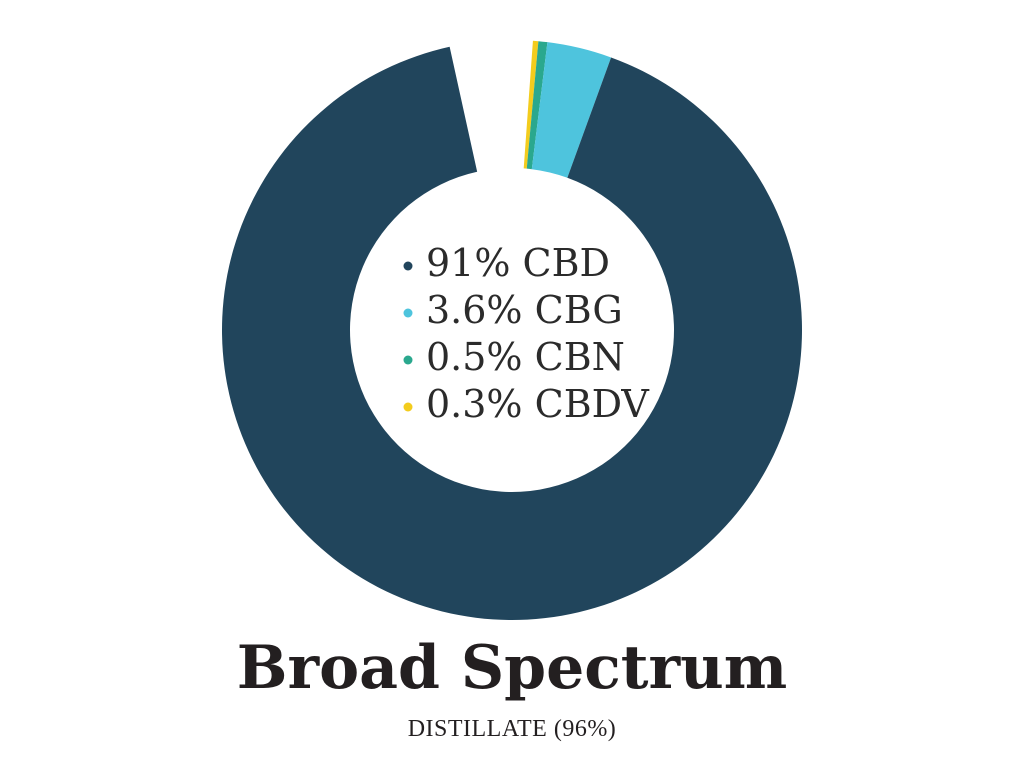 The width and height of the screenshot is (1024, 768). What do you see at coordinates (408, 313) in the screenshot?
I see `legend-dot-cbg` at bounding box center [408, 313].